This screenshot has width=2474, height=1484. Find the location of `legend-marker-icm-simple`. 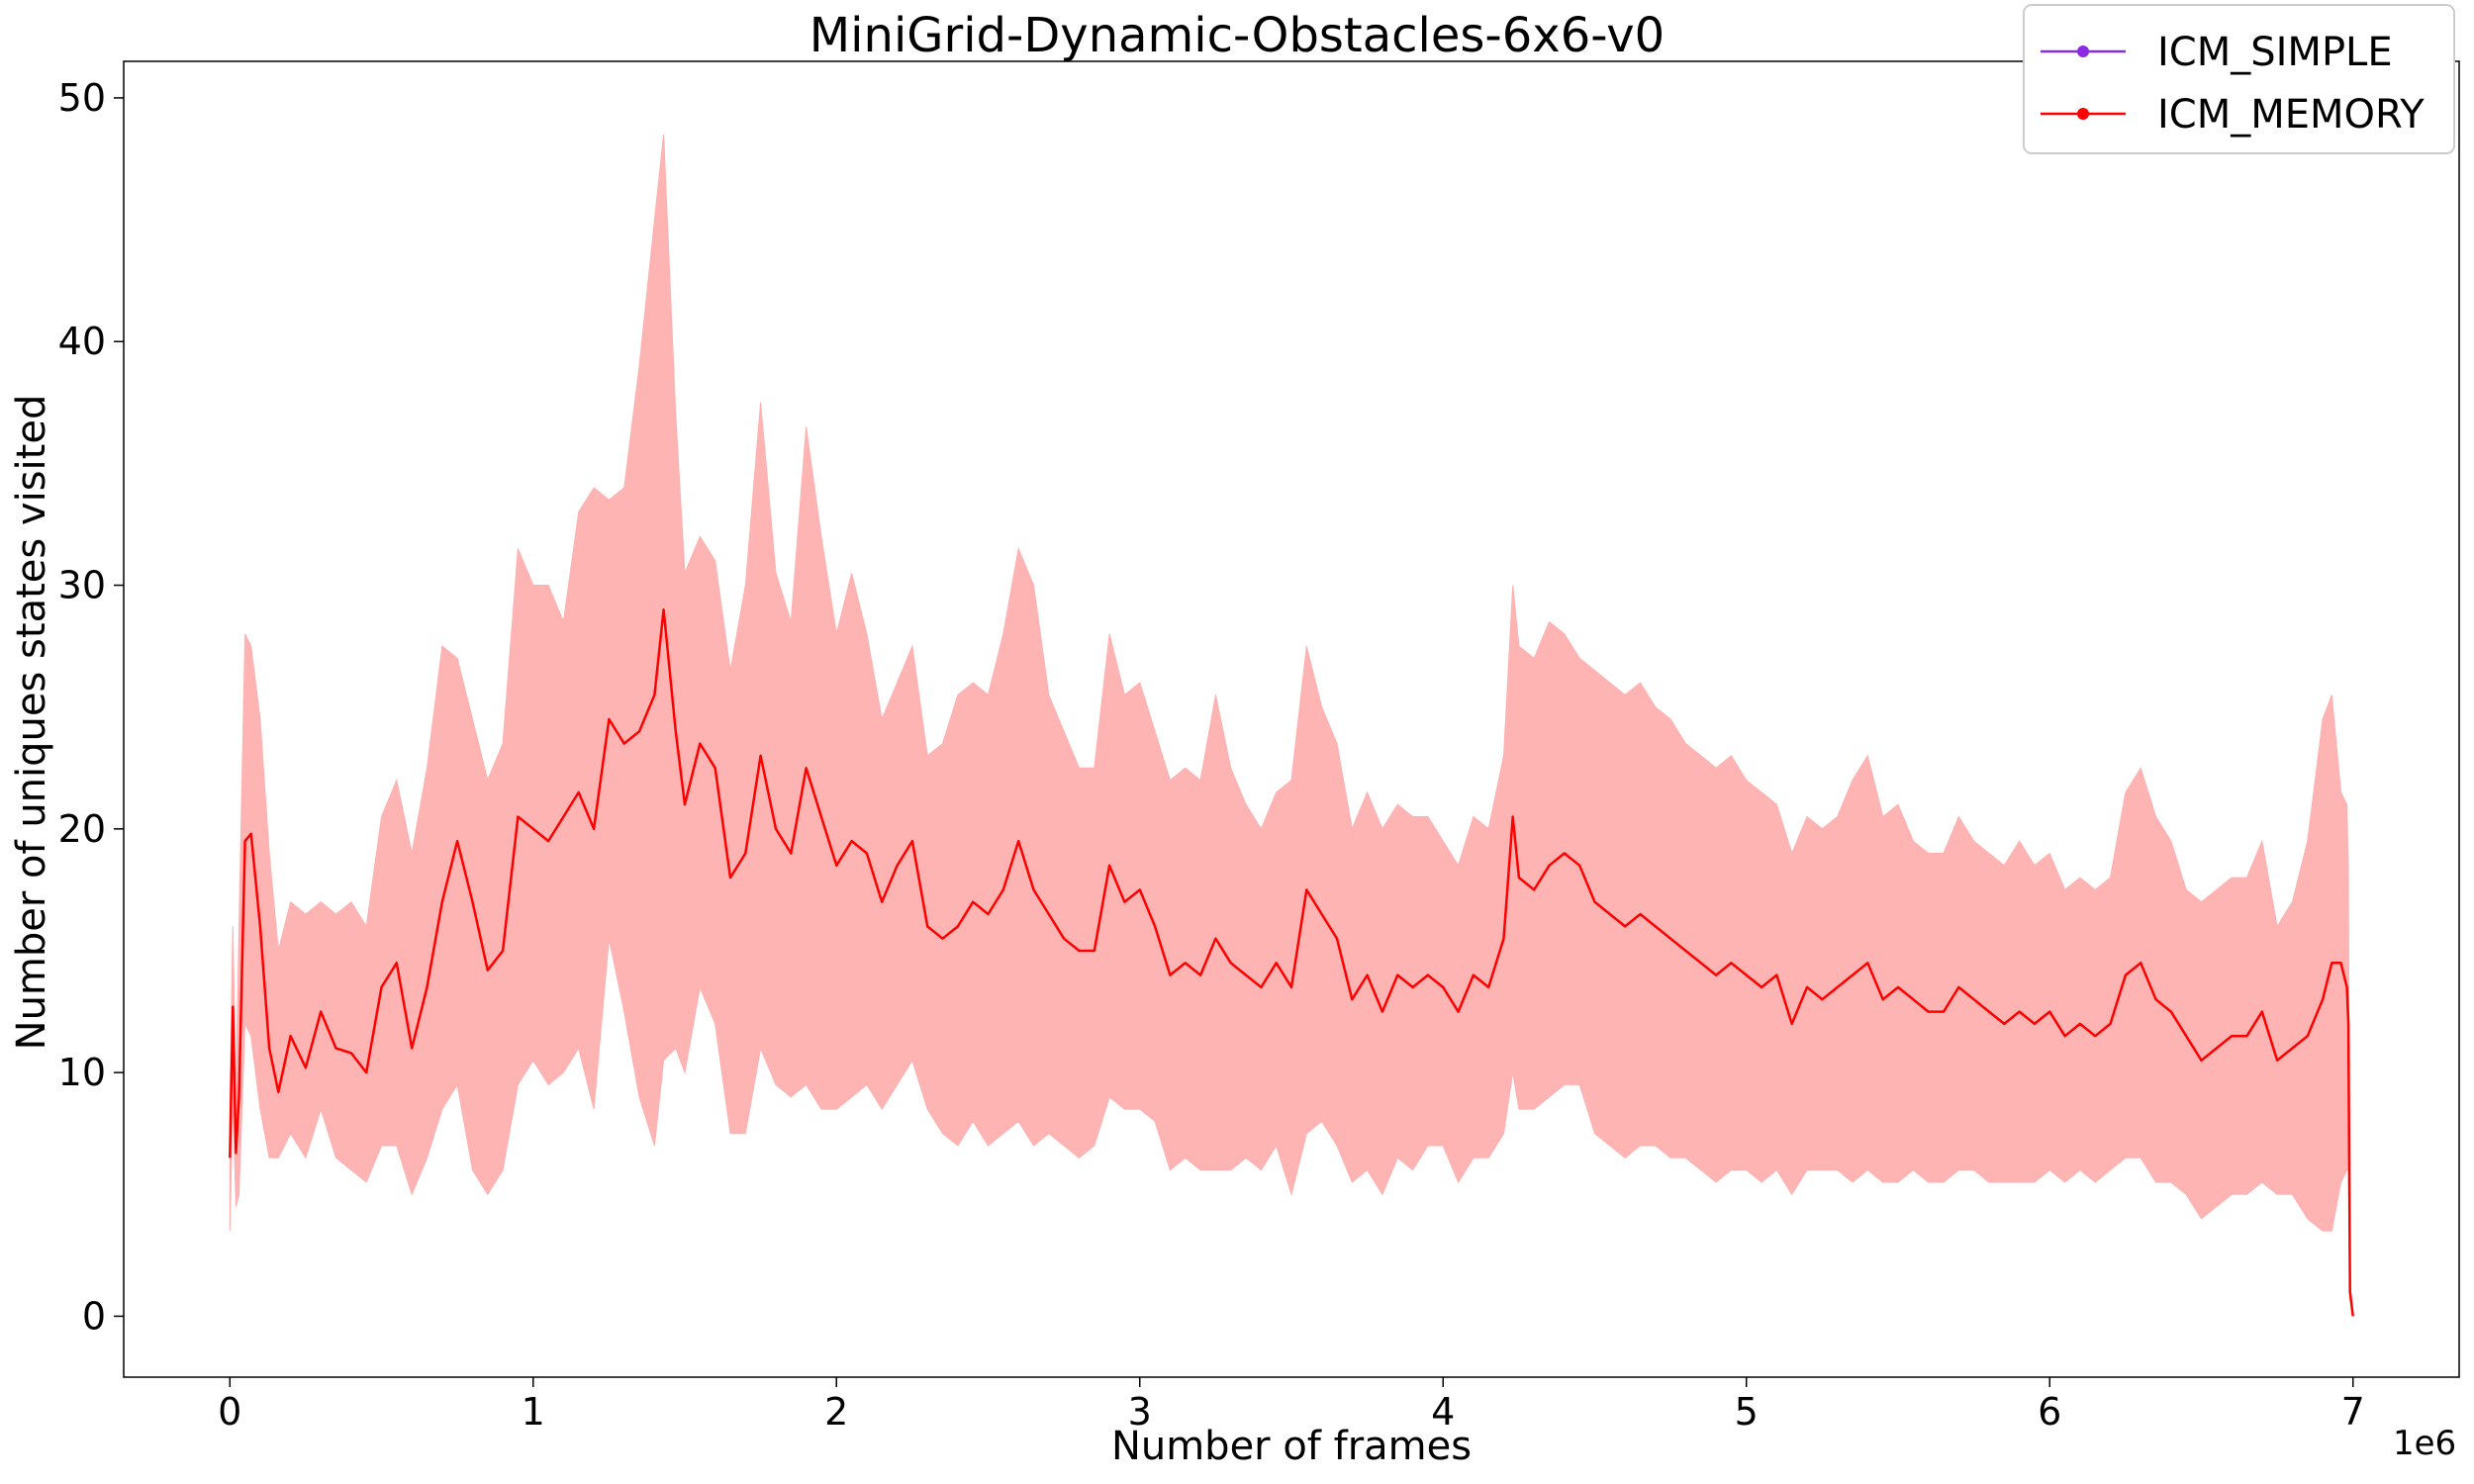

legend-marker-icm-simple is located at coordinates (2083, 51).